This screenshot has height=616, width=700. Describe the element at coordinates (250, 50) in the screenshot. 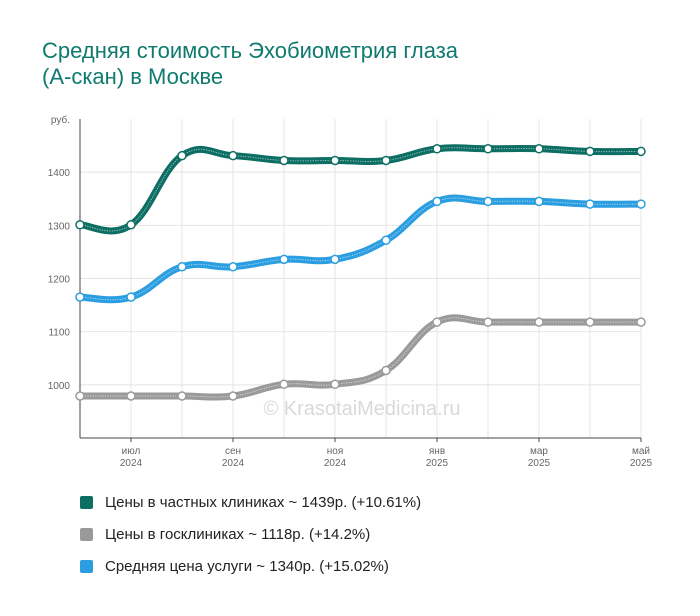

I see `chart-title-line-1: Средняя стоимость Эхобиометрия глаза` at that location.